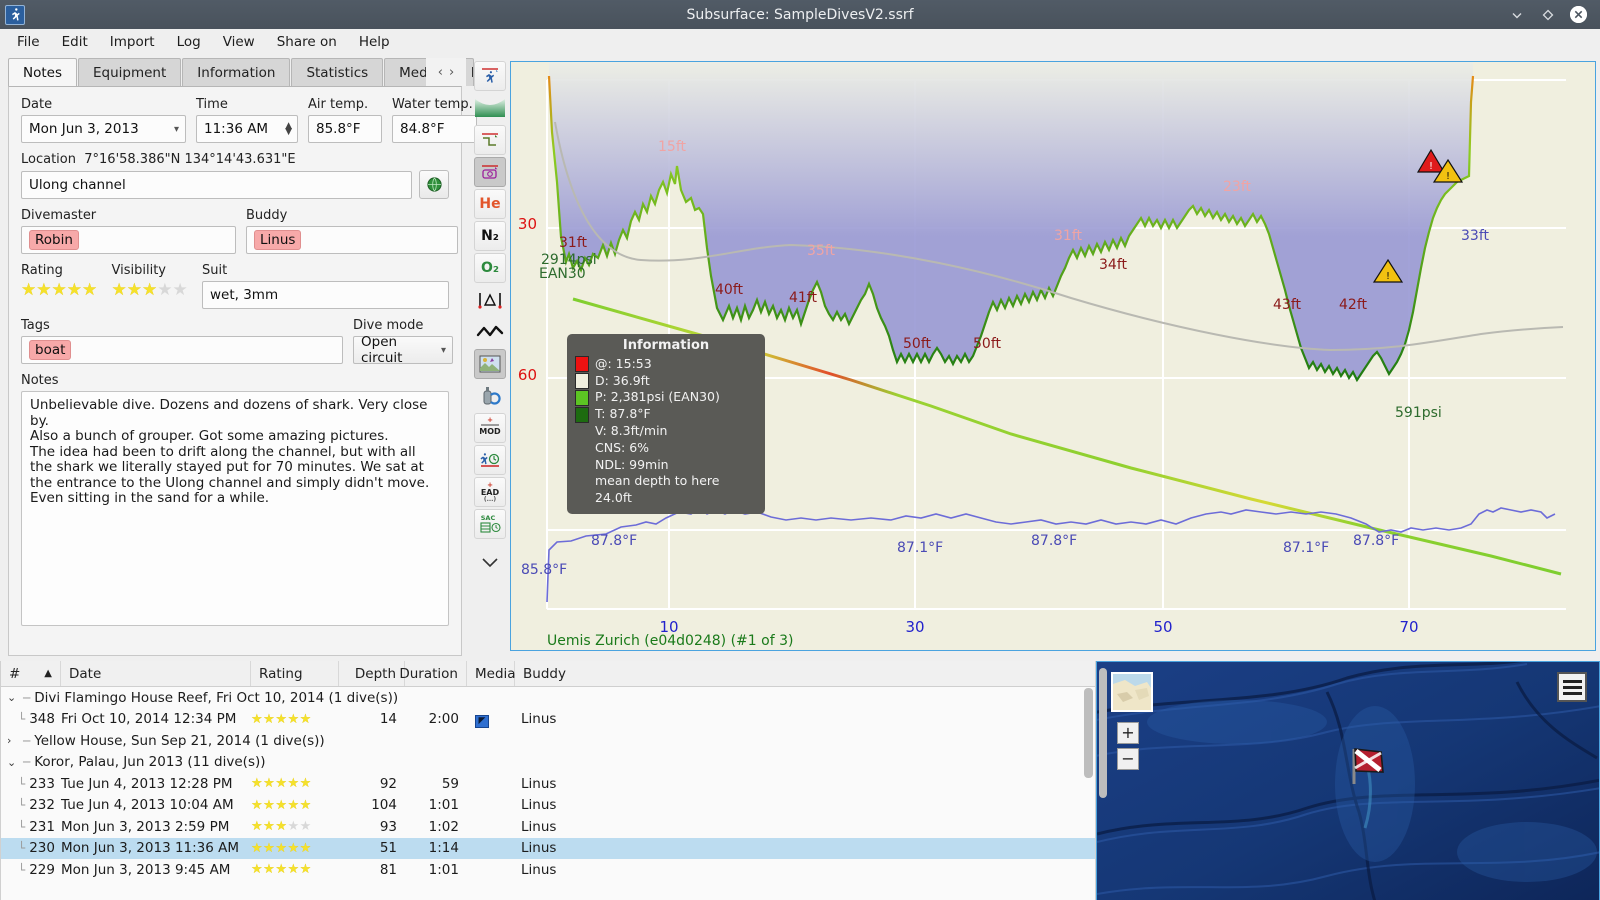 This screenshot has height=900, width=1600. I want to click on heartbeat-icon, so click(490, 332).